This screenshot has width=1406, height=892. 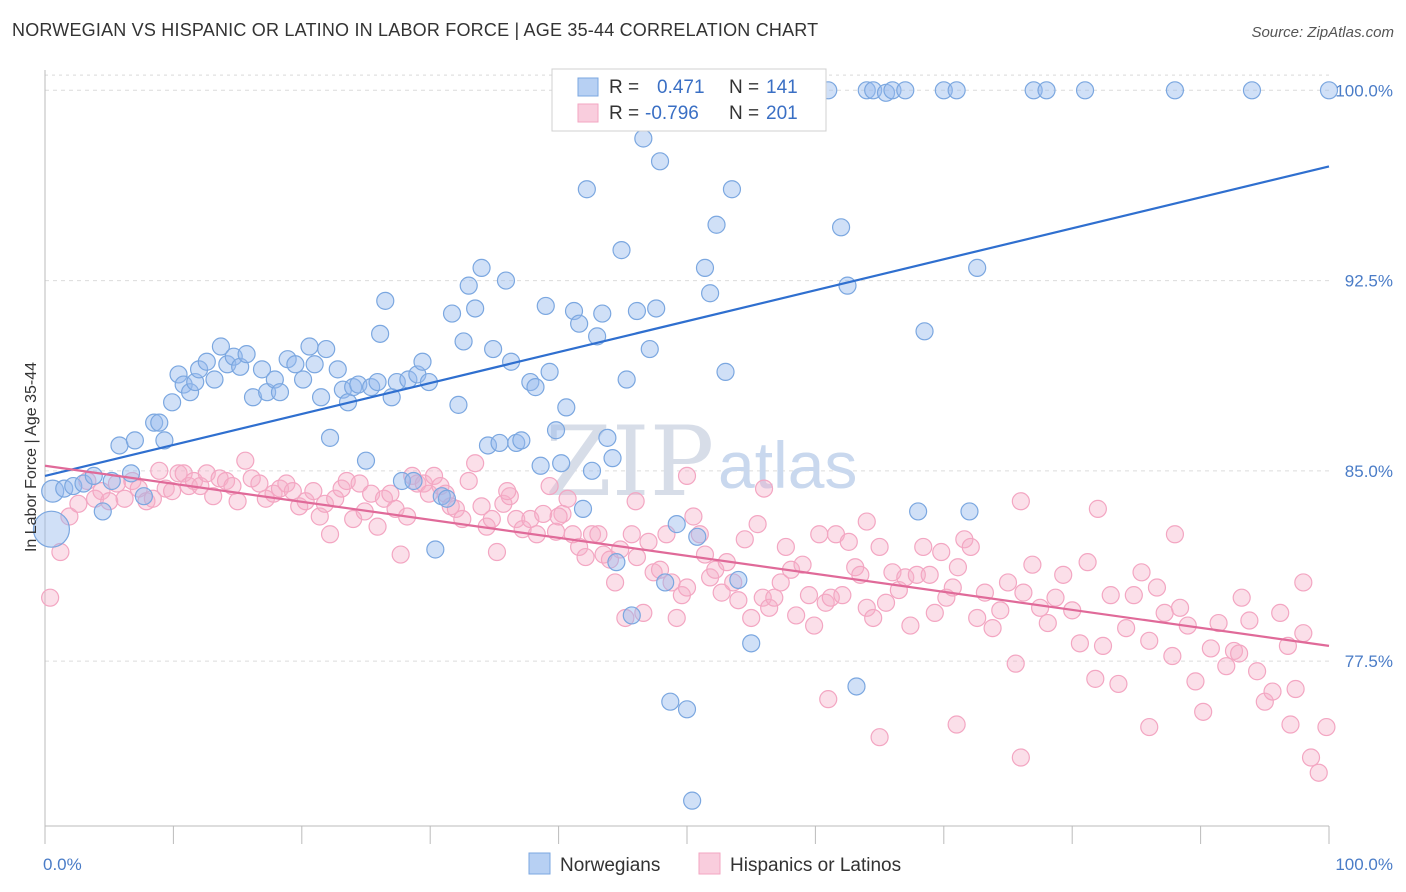 What do you see at coordinates (714, 864) in the screenshot?
I see `series-legend: Norwegians Hispanics or Latinos` at bounding box center [714, 864].